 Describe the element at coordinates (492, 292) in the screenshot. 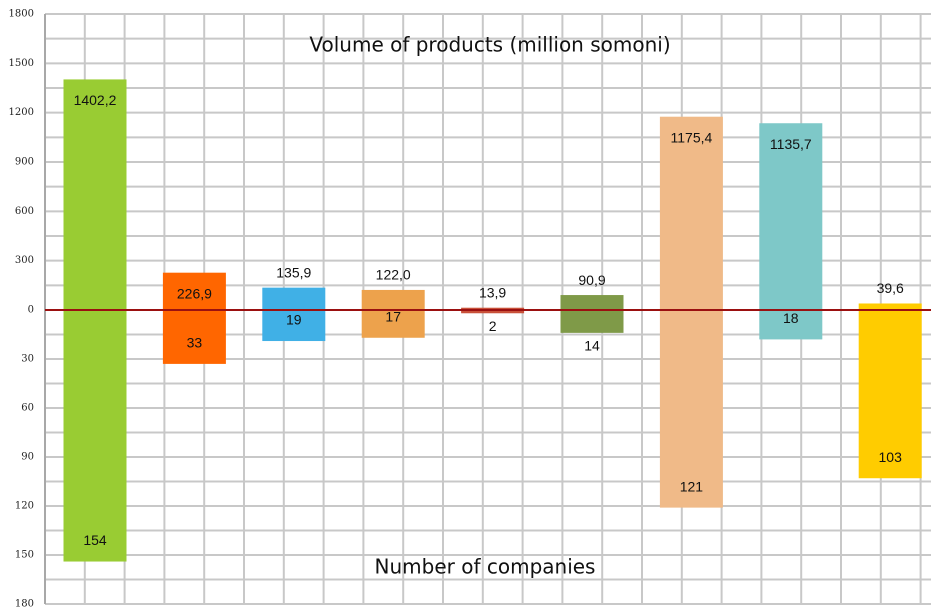

I see `data-label: 13,9` at that location.